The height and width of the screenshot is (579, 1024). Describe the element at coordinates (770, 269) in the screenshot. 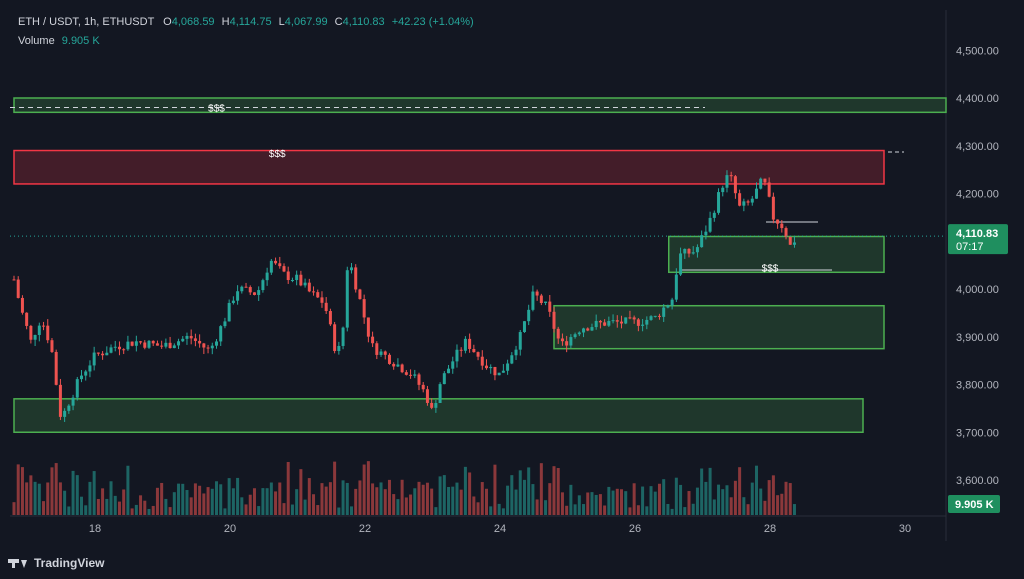

I see `liquidity-label: $$$` at that location.